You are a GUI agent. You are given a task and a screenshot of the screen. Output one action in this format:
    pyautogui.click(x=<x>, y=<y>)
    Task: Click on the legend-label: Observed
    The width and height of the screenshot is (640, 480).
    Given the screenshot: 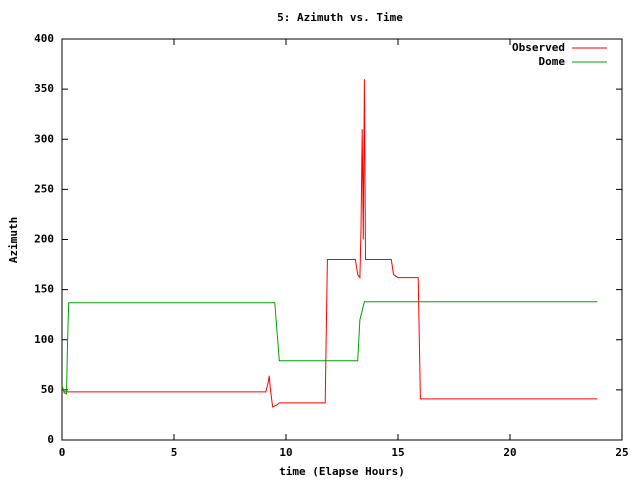 What is the action you would take?
    pyautogui.click(x=538, y=47)
    